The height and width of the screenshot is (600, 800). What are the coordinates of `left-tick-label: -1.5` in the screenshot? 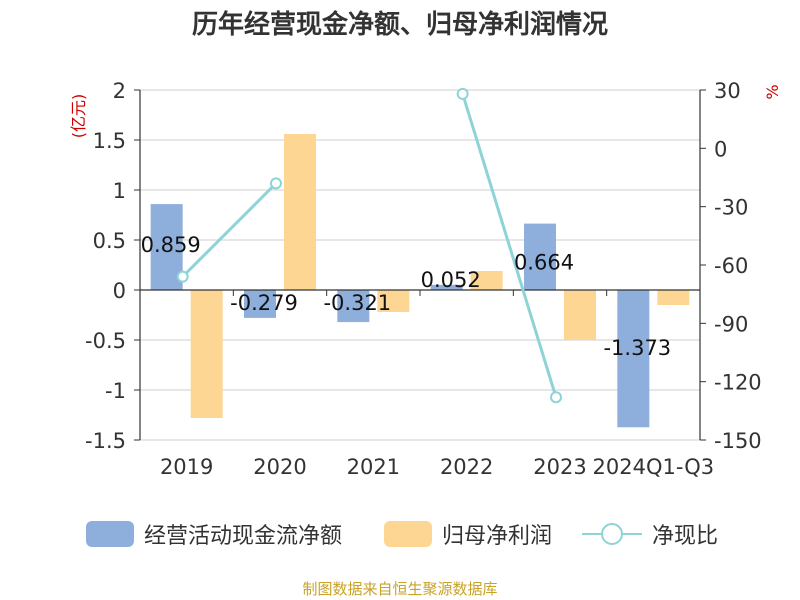 It's located at (105, 441).